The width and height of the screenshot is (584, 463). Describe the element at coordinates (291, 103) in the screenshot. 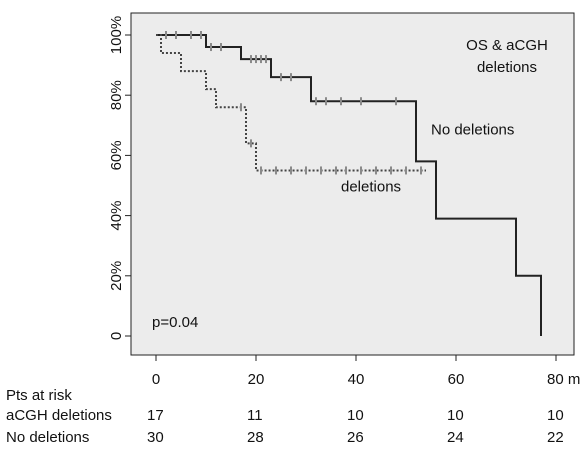

I see `curve-deletions` at that location.